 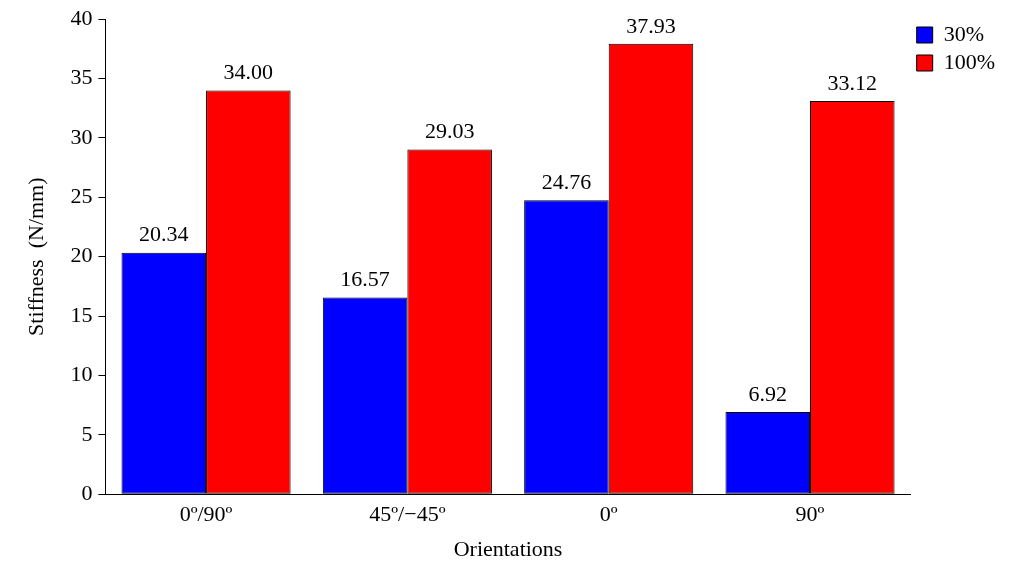 What do you see at coordinates (407, 514) in the screenshot?
I see `x-tick-label: 45º/−45º` at bounding box center [407, 514].